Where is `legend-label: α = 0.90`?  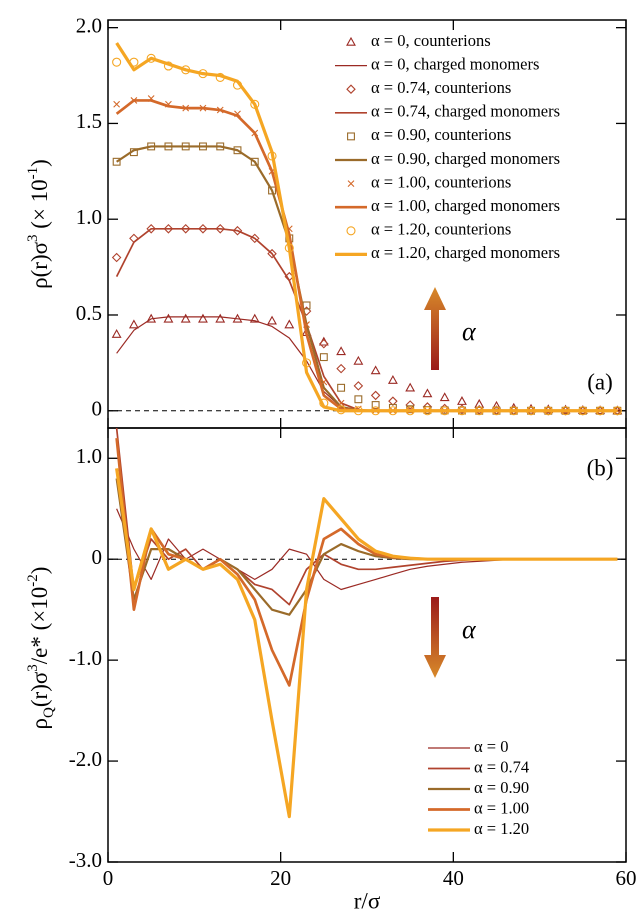
legend-label: α = 0.90 is located at coordinates (501, 787).